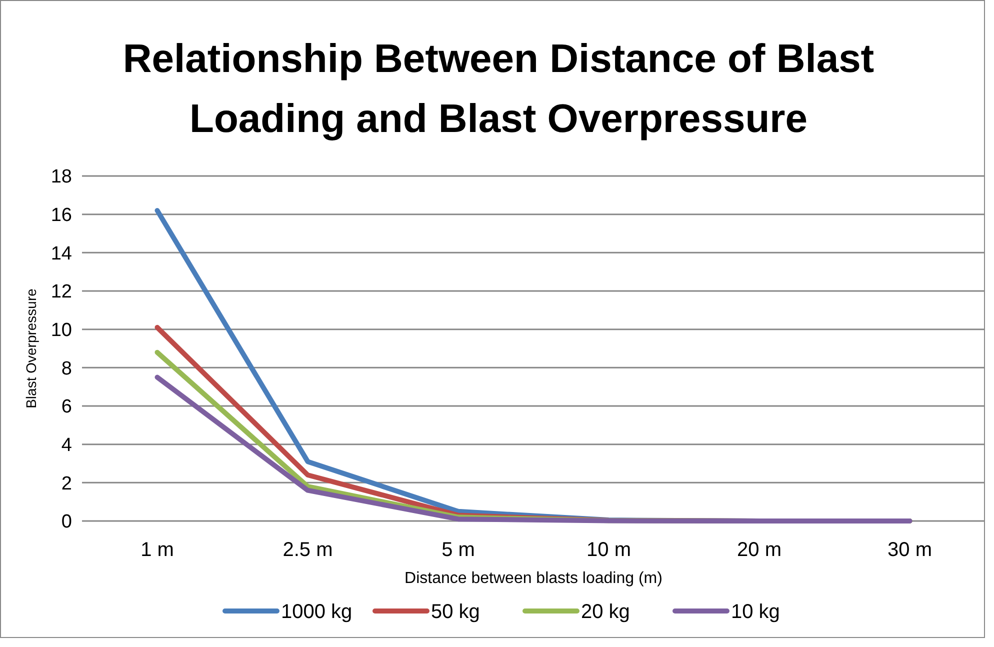 The height and width of the screenshot is (647, 994). What do you see at coordinates (61, 177) in the screenshot?
I see `y-tick-label: 18` at bounding box center [61, 177].